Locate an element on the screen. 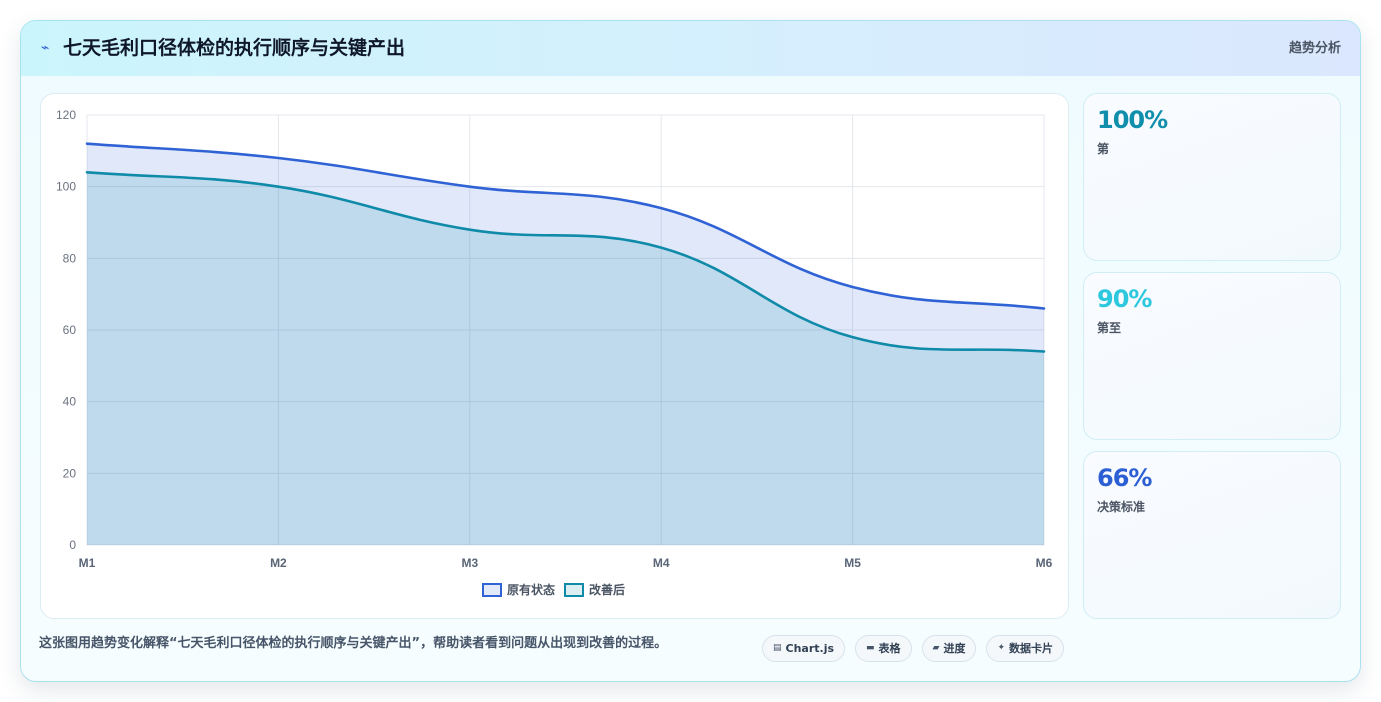  progress-icon: ▰ is located at coordinates (936, 648).